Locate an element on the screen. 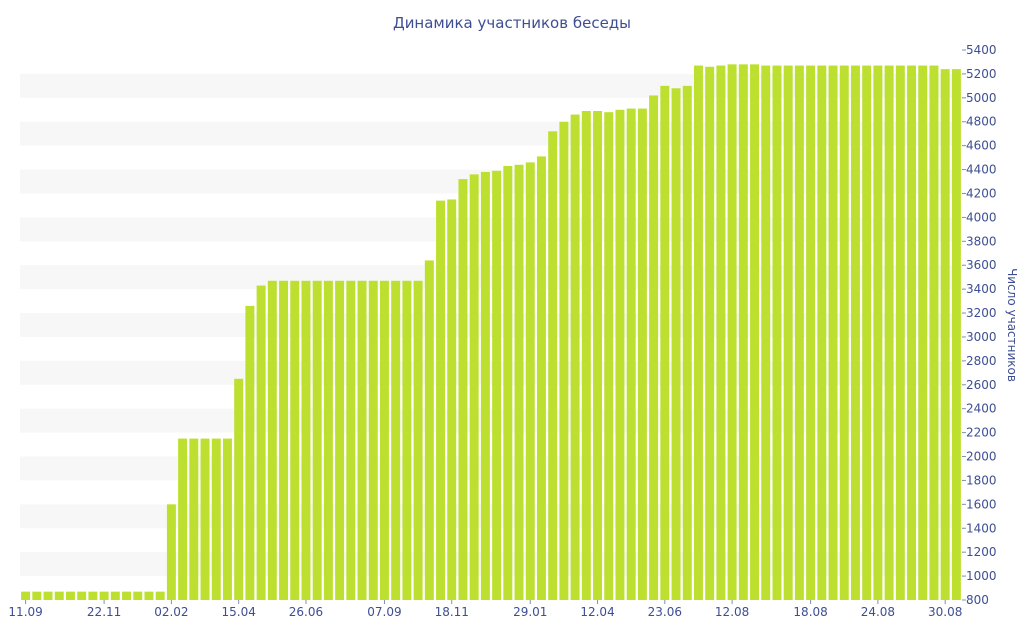 Image resolution: width=1024 pixels, height=640 pixels. y-tick-label: 1000 is located at coordinates (981, 576).